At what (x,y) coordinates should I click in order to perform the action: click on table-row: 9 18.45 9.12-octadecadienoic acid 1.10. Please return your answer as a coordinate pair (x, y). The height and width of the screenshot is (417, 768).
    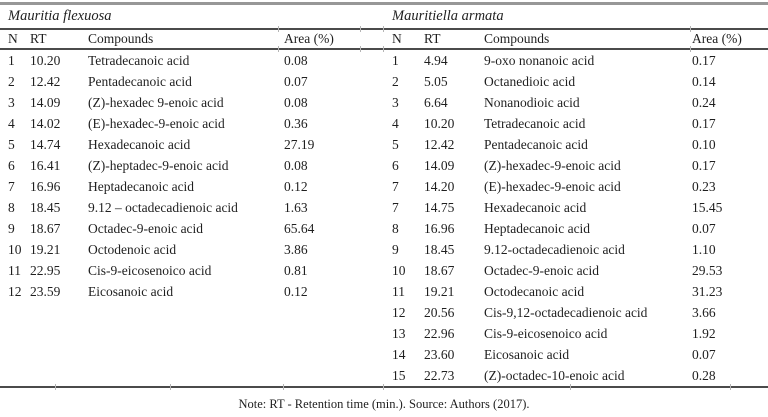
    Looking at the image, I should click on (576, 249).